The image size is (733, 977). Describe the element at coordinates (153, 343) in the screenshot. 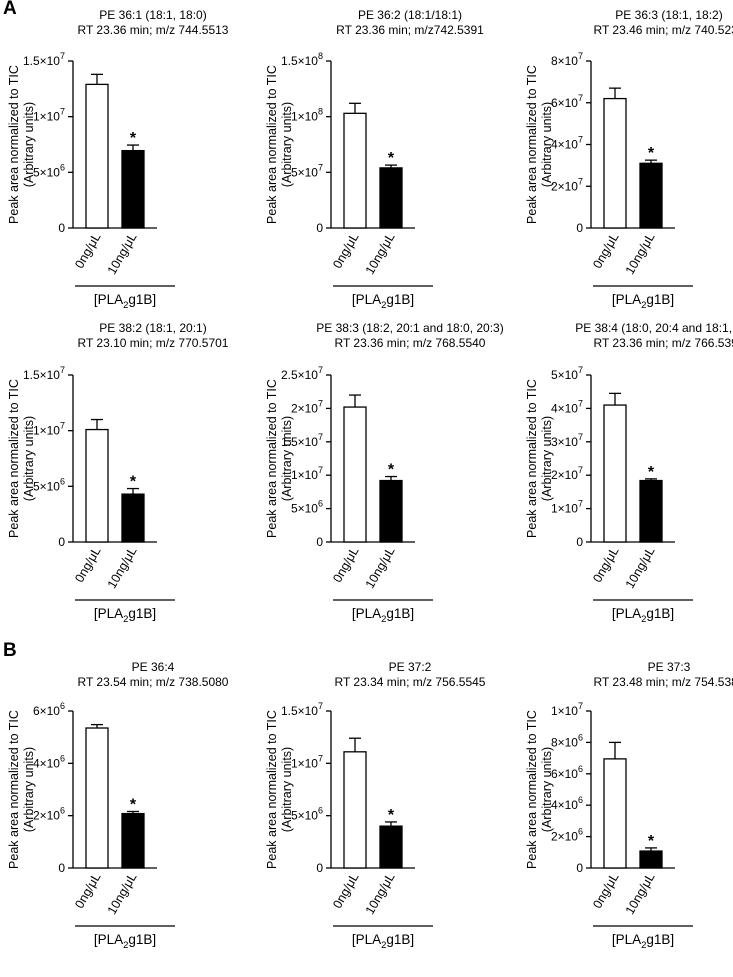

I see `chart-subtitle: RT 23.10 min; m/z 770.5701` at that location.